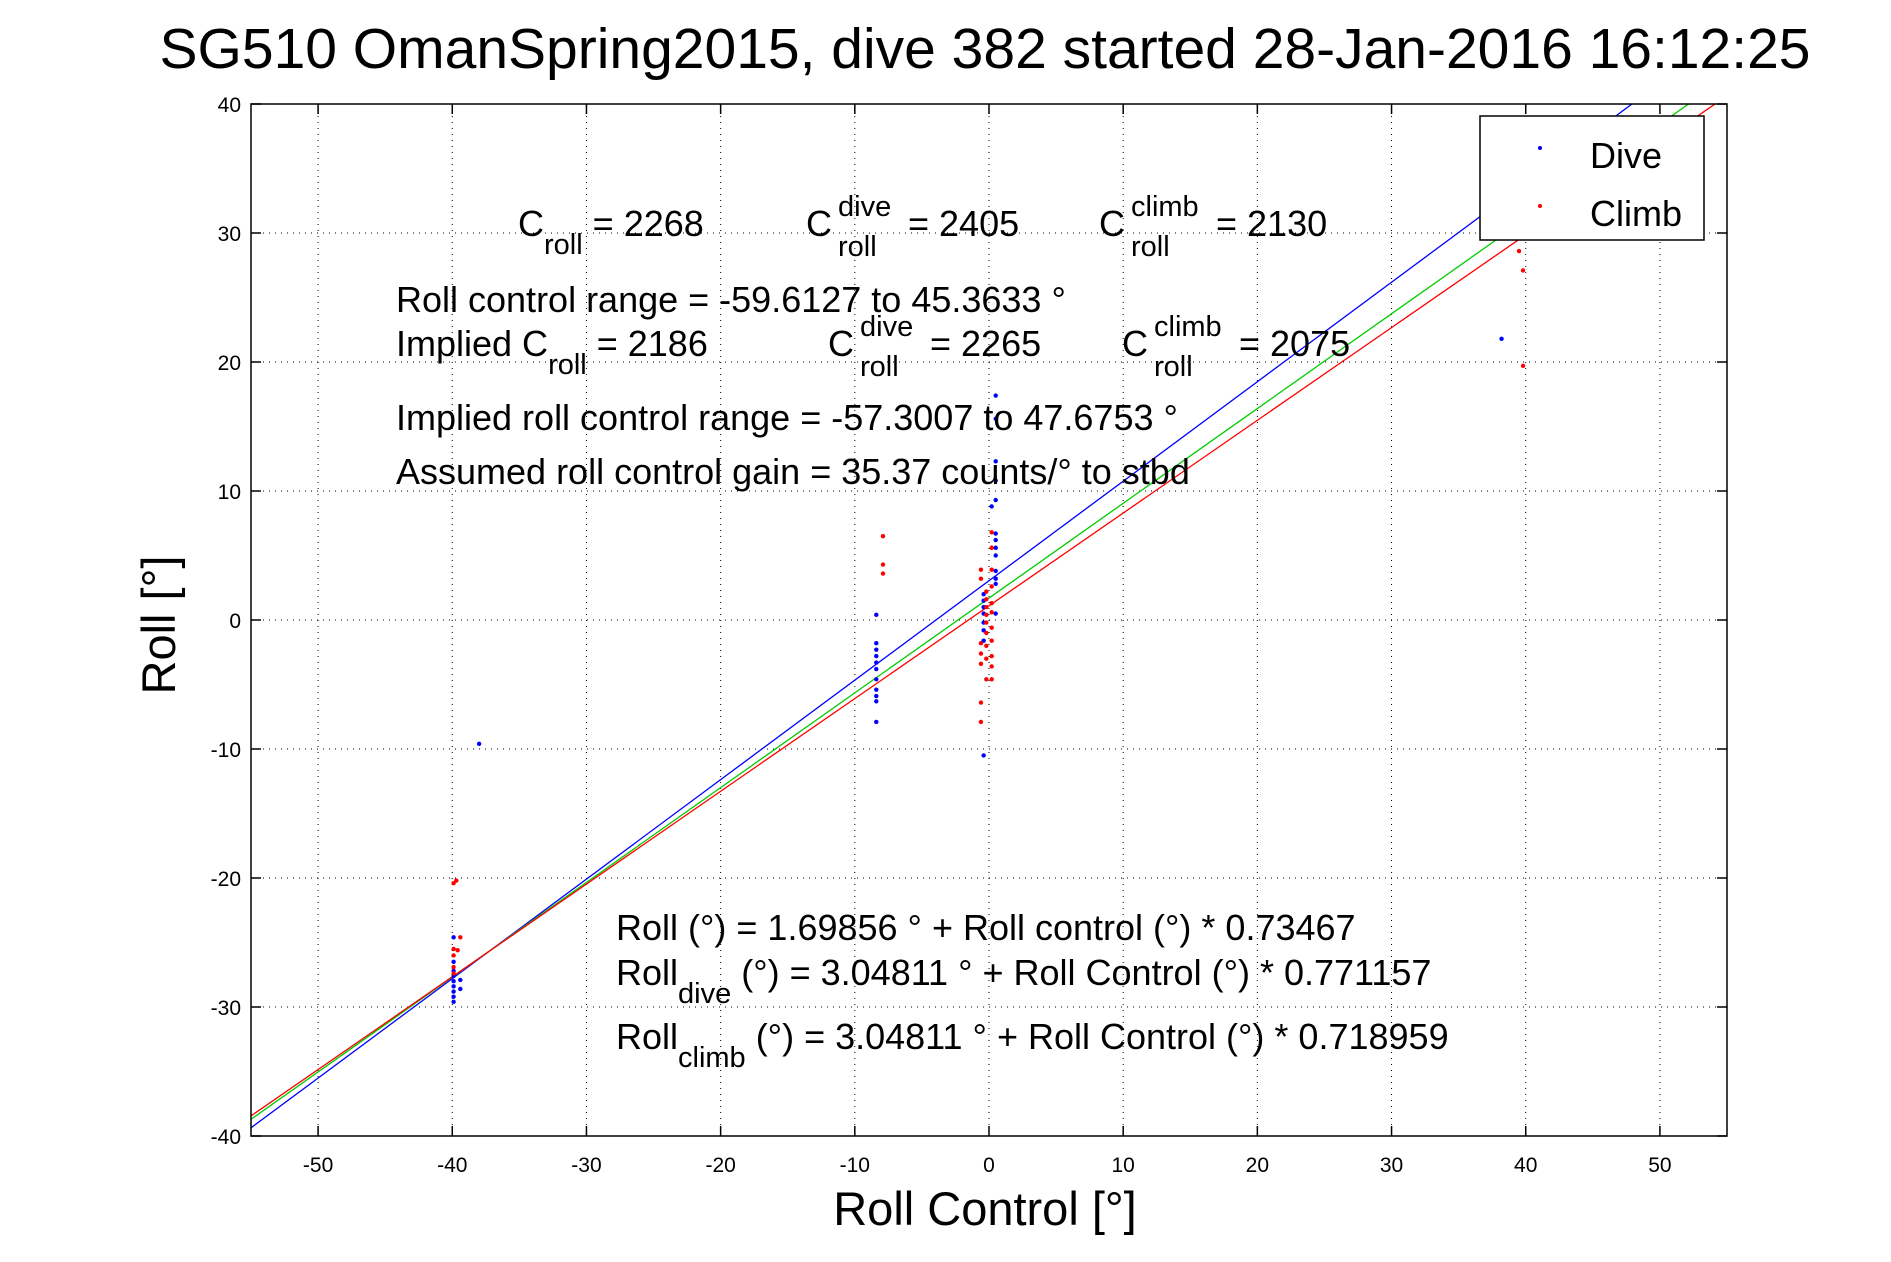 Image resolution: width=1891 pixels, height=1262 pixels. Describe the element at coordinates (318, 1165) in the screenshot. I see `x-tick-label: -50` at that location.